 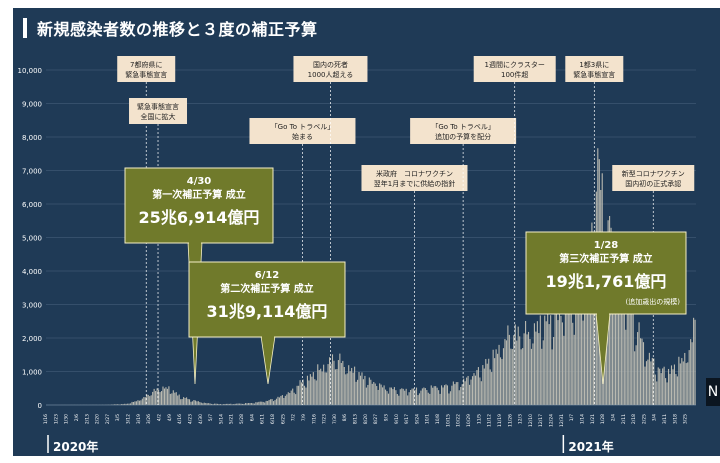 I want to click on budget-label: 第二次補正予算 成立, so click(x=266, y=288).